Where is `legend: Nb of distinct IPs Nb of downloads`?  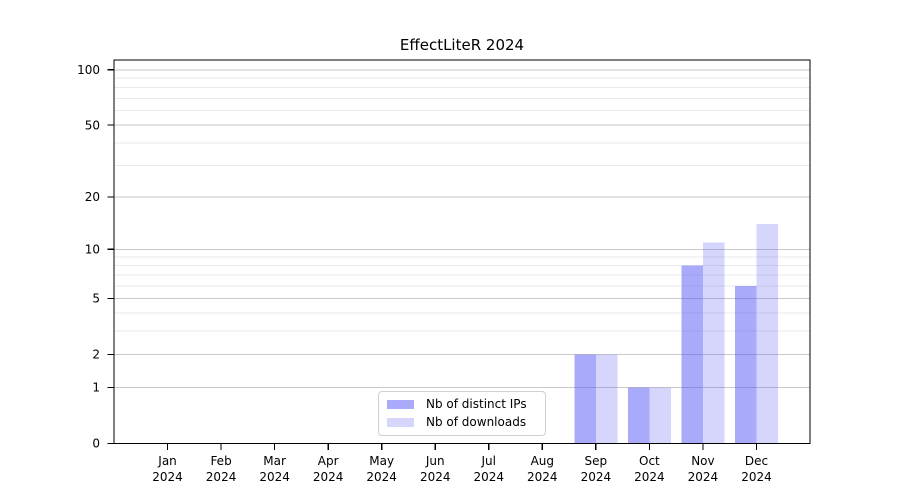
legend: Nb of distinct IPs Nb of downloads is located at coordinates (462, 413).